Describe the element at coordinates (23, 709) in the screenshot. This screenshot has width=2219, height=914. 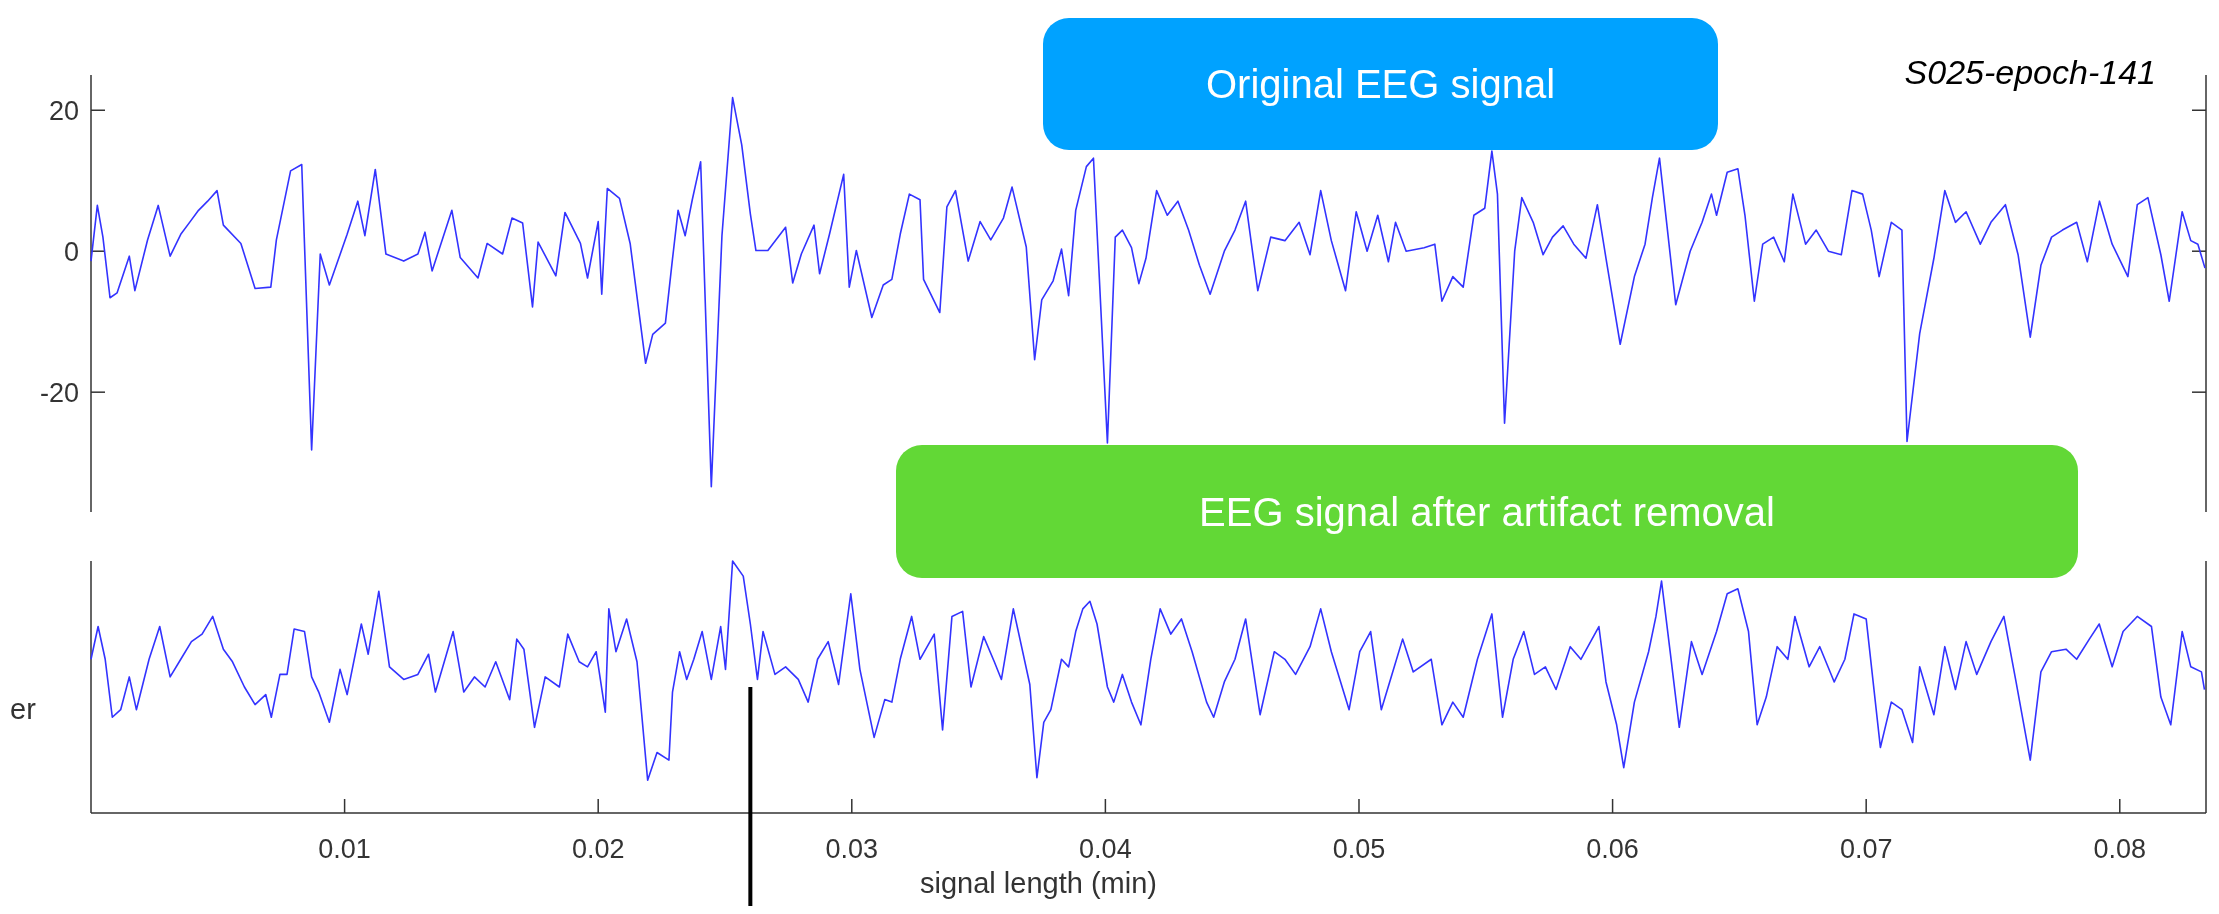
I see `y-axis-title: er` at that location.